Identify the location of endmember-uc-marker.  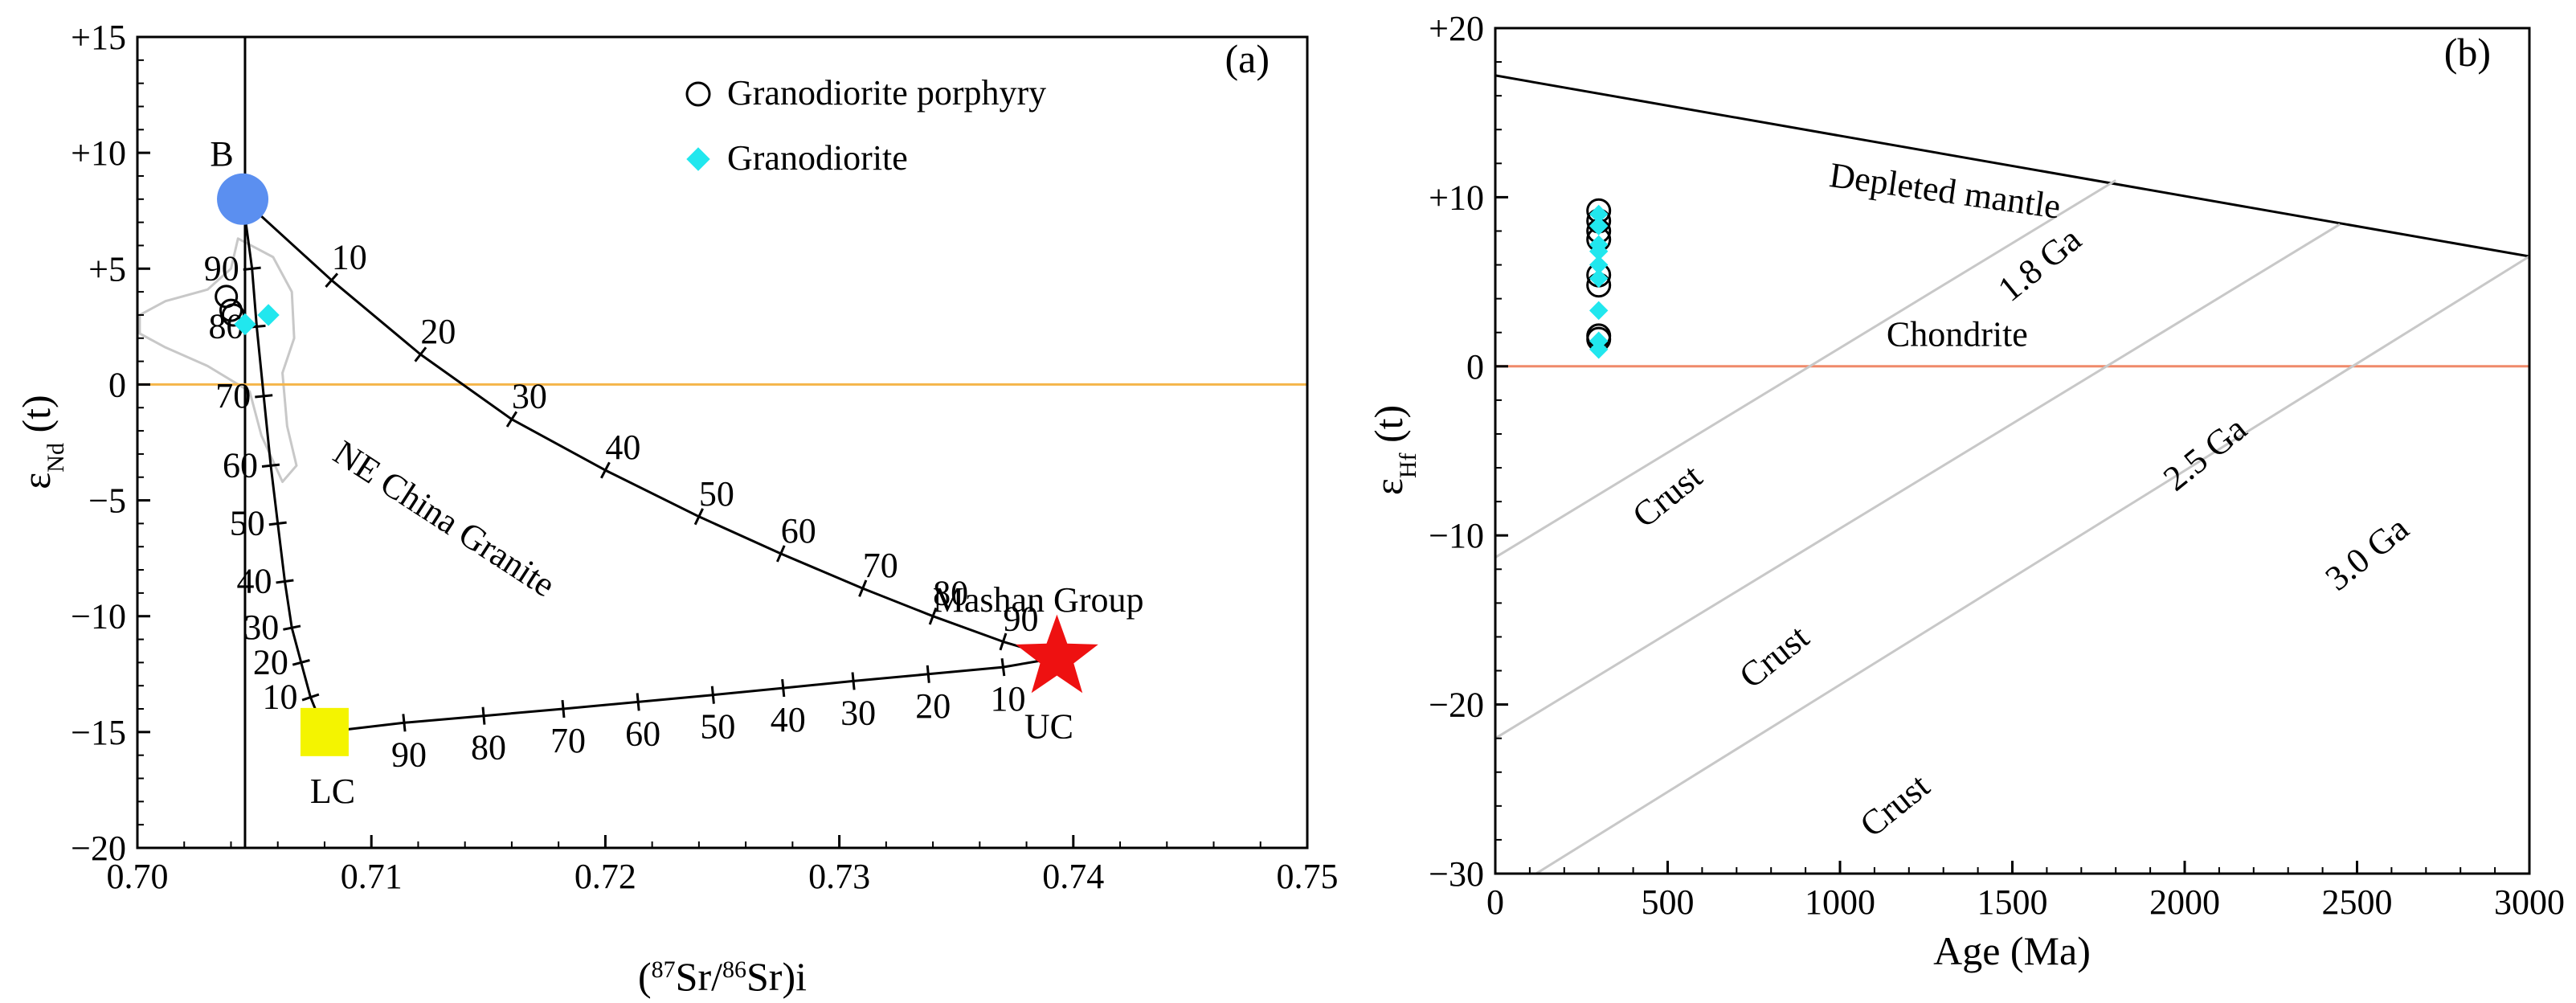
(1057, 654).